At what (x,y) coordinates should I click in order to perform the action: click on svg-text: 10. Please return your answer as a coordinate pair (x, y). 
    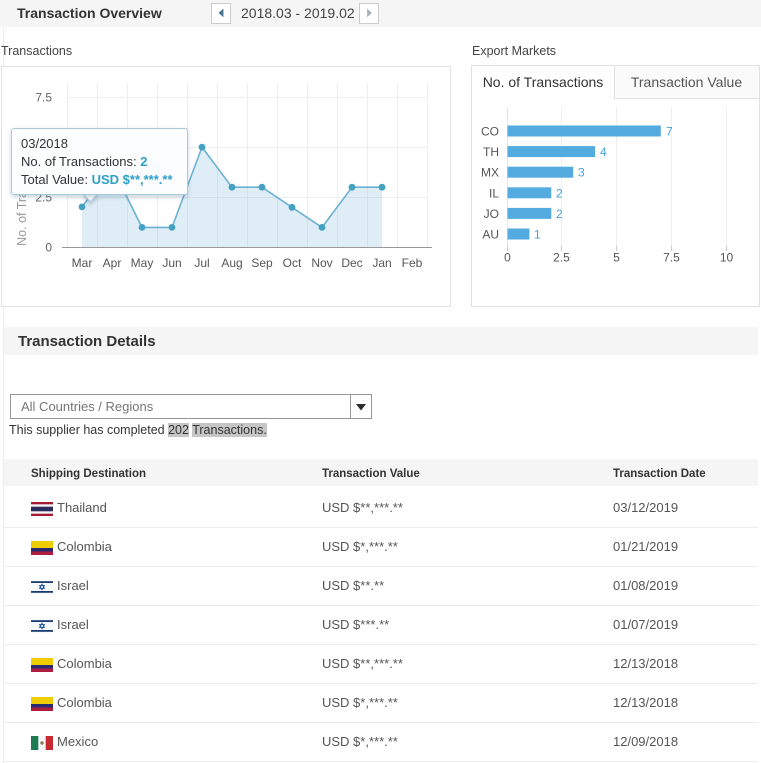
    Looking at the image, I should click on (727, 258).